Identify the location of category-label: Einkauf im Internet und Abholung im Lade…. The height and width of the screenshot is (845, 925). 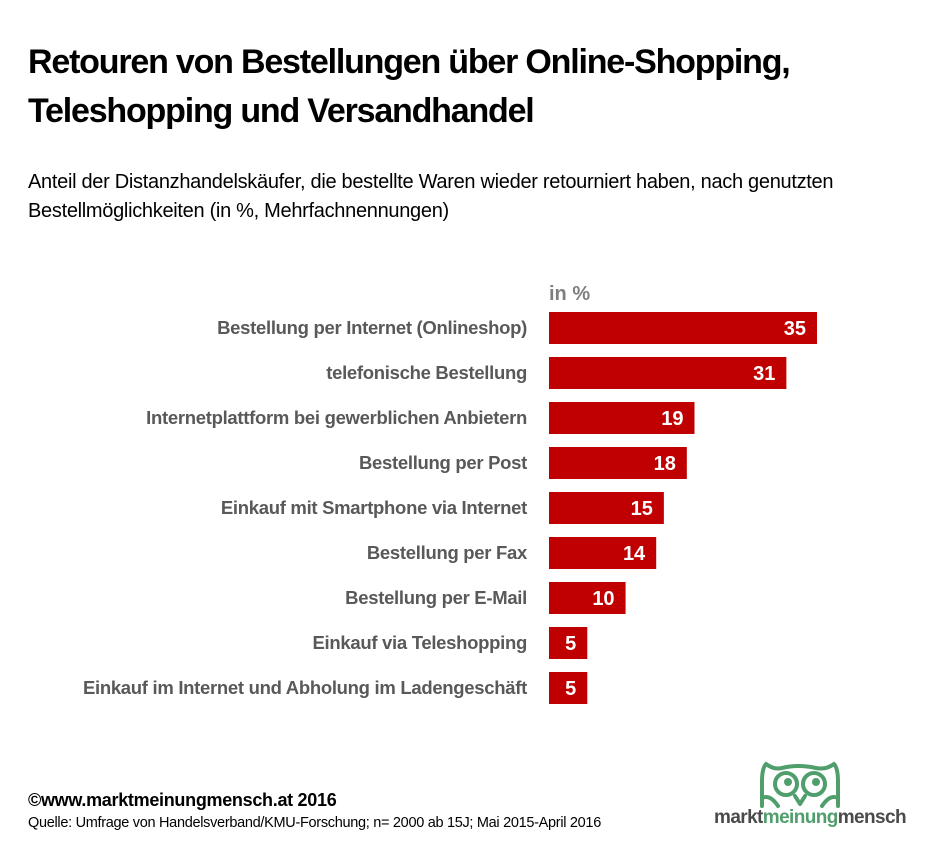
(305, 687).